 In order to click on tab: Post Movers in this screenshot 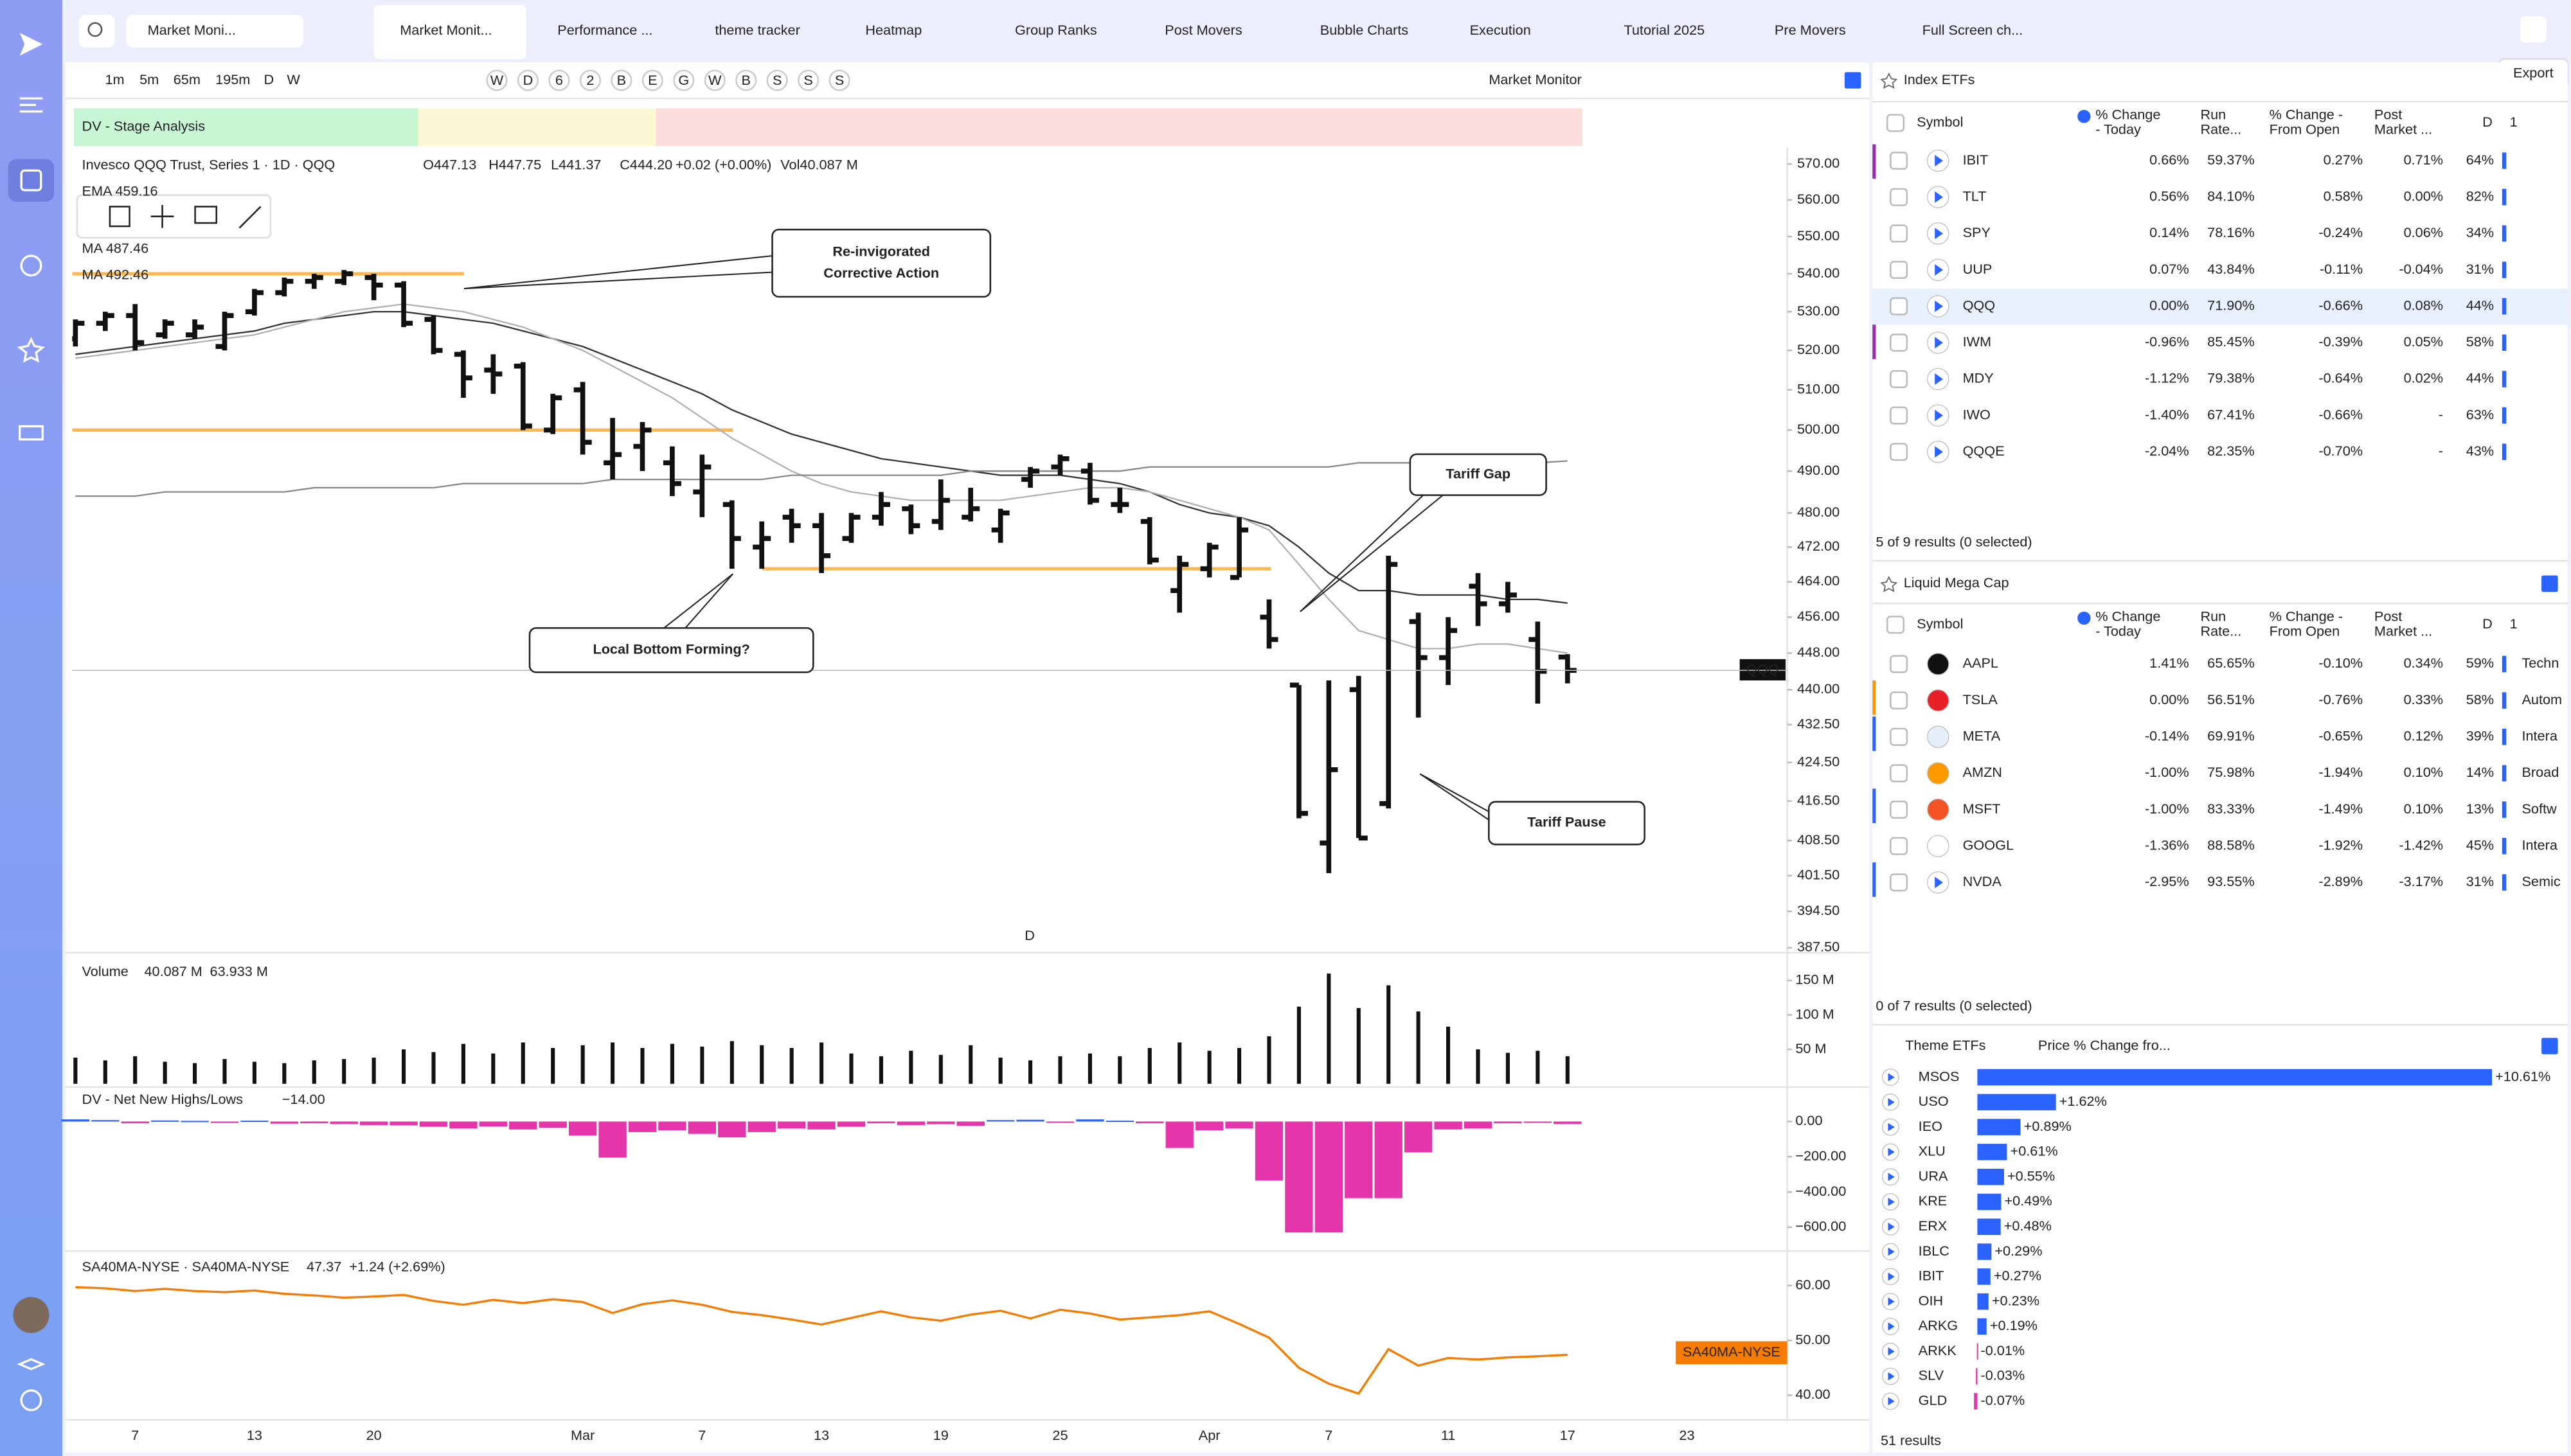, I will do `click(1203, 30)`.